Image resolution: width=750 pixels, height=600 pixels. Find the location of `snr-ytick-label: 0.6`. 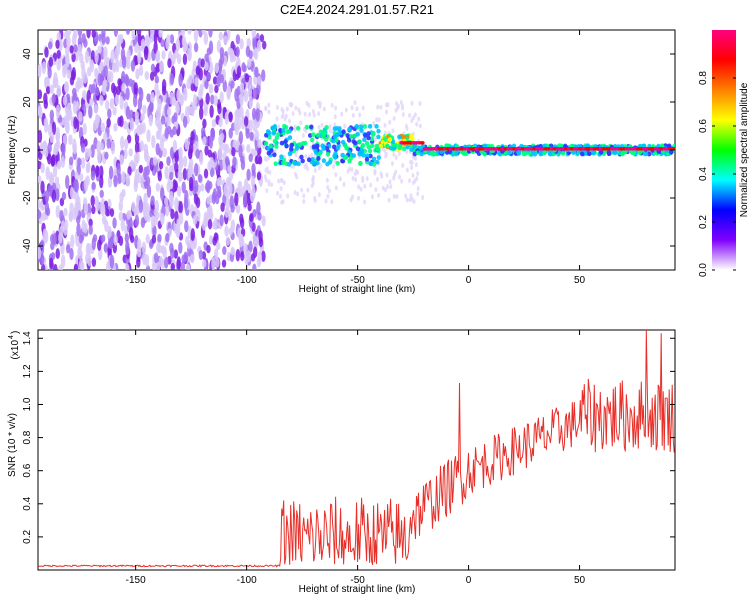

snr-ytick-label: 0.6 is located at coordinates (27, 470).